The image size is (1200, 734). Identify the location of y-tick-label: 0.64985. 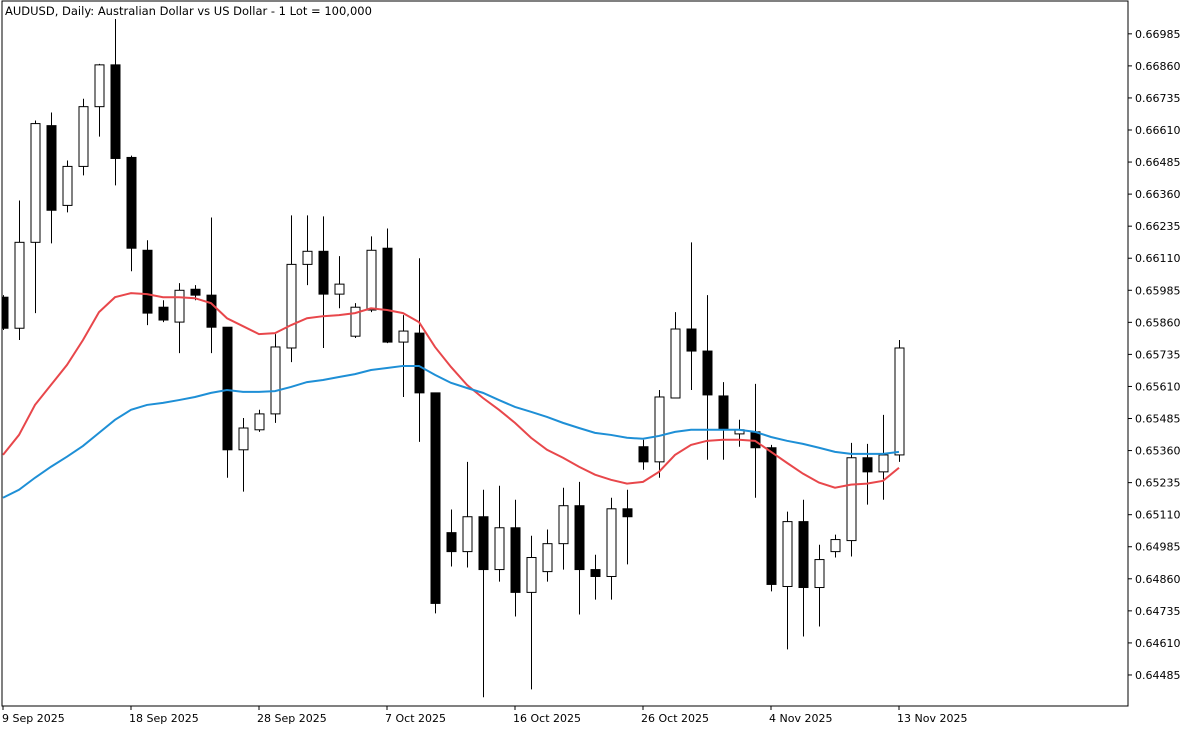
(1158, 547).